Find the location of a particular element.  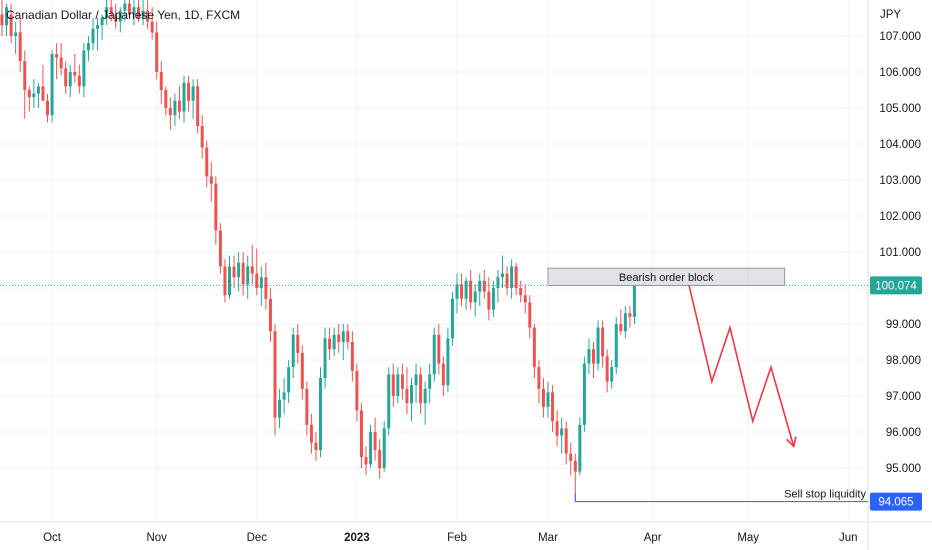

x-tick-label: 2023 is located at coordinates (357, 538).